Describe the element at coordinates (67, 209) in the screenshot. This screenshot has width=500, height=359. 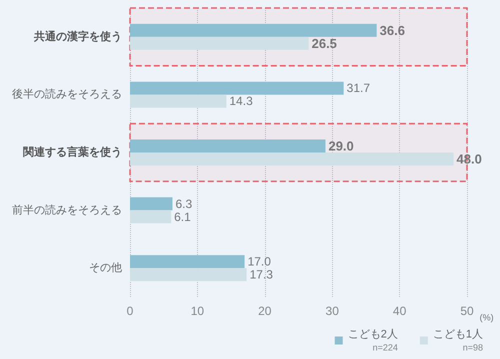
I see `y-tick-label: 前半の読みをそろえる` at that location.